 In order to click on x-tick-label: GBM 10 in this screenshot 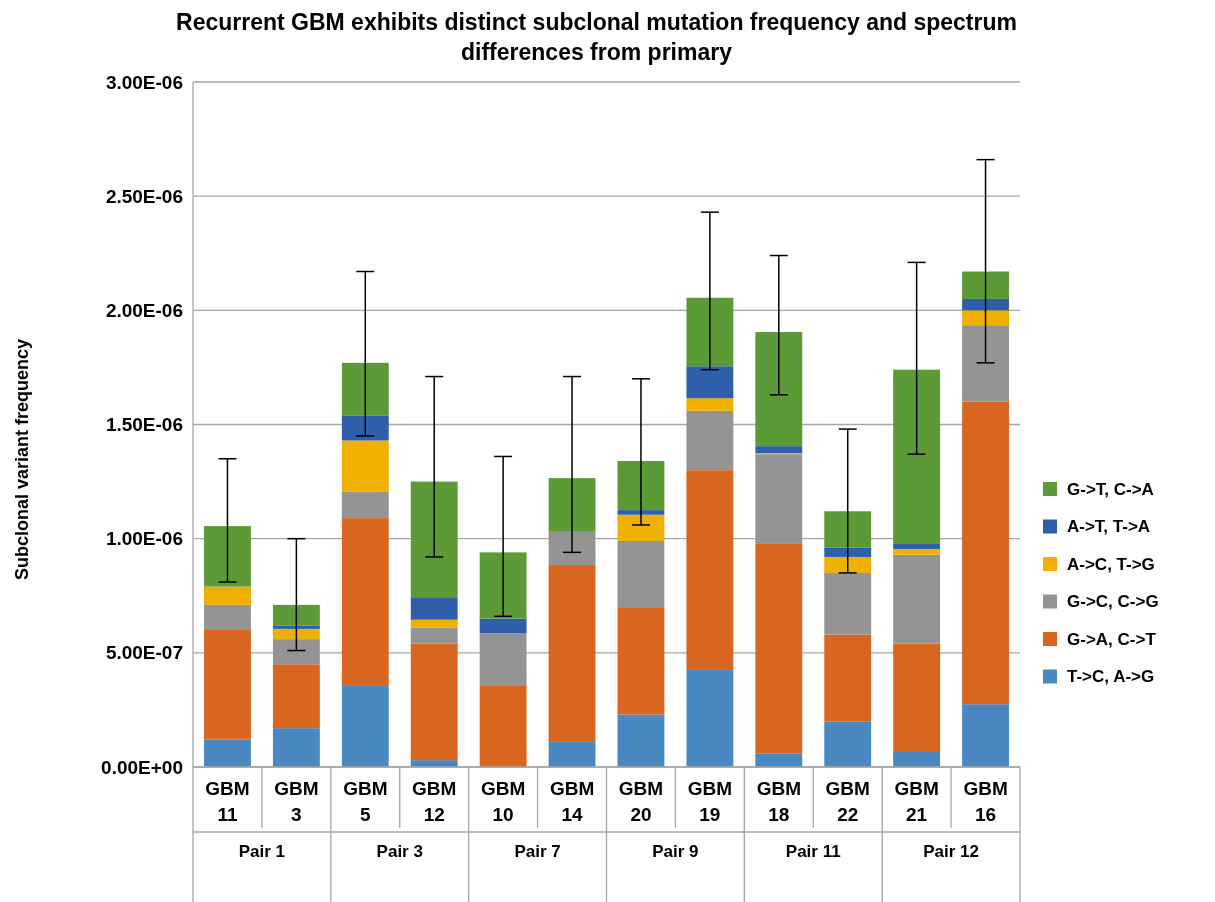, I will do `click(503, 801)`.